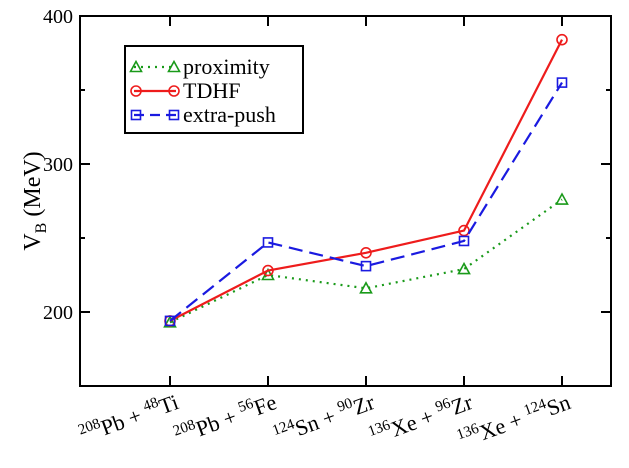 Image resolution: width=629 pixels, height=468 pixels. Describe the element at coordinates (558, 404) in the screenshot. I see `element-symbol: Sn` at that location.